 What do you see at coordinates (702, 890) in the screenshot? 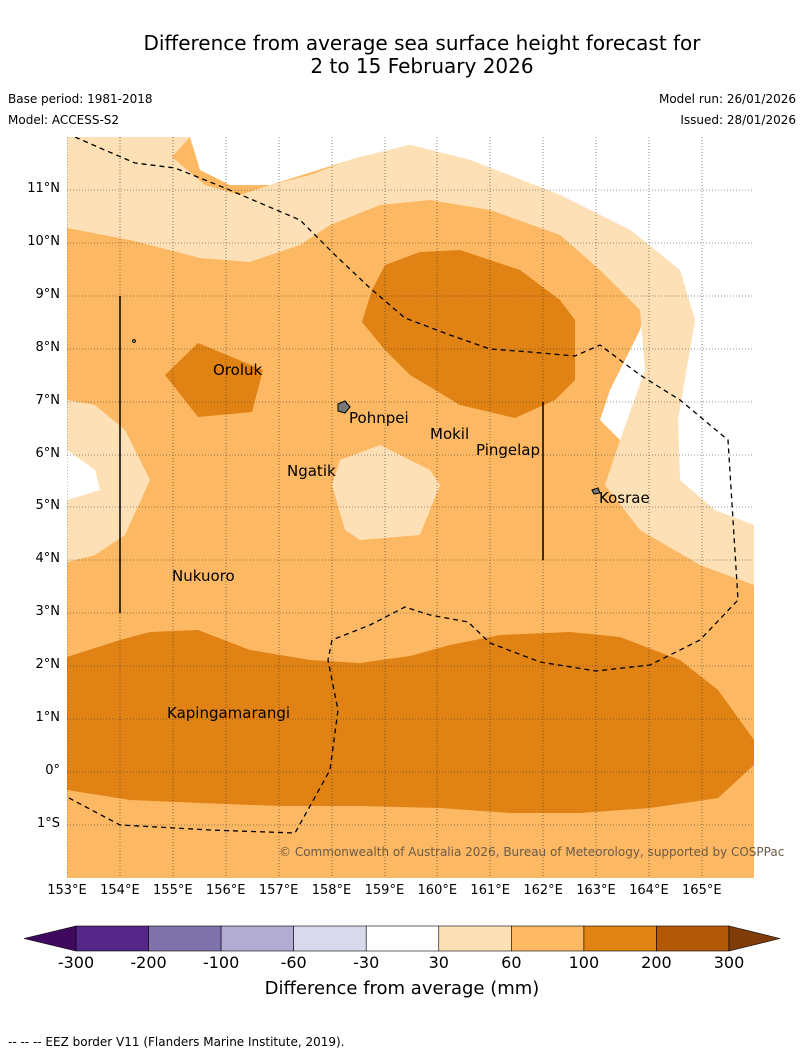
I see `lon-tick-label: 165°E` at bounding box center [702, 890].